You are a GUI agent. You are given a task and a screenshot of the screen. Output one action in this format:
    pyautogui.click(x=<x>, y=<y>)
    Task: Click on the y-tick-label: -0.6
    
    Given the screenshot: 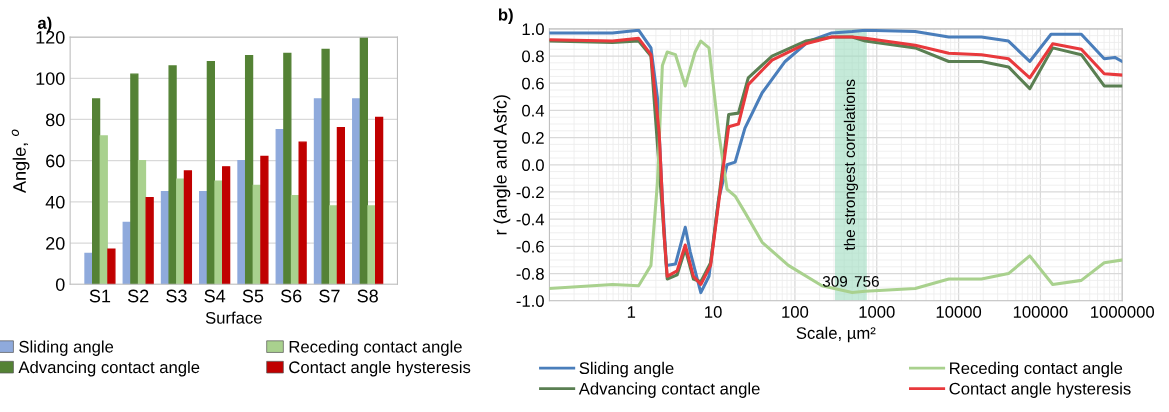 What is the action you would take?
    pyautogui.click(x=530, y=246)
    